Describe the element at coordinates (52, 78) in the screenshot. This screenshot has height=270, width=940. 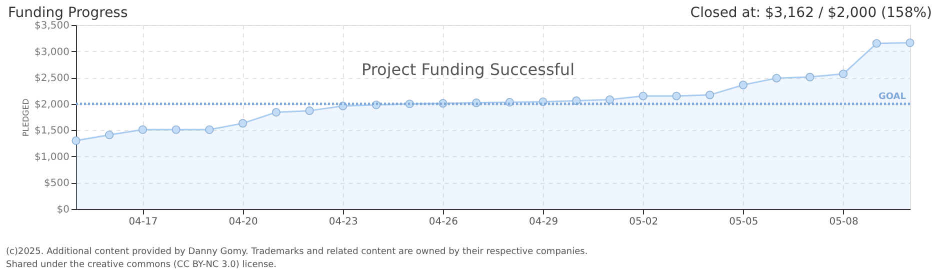
I see `y-tick-label: $2,500` at that location.